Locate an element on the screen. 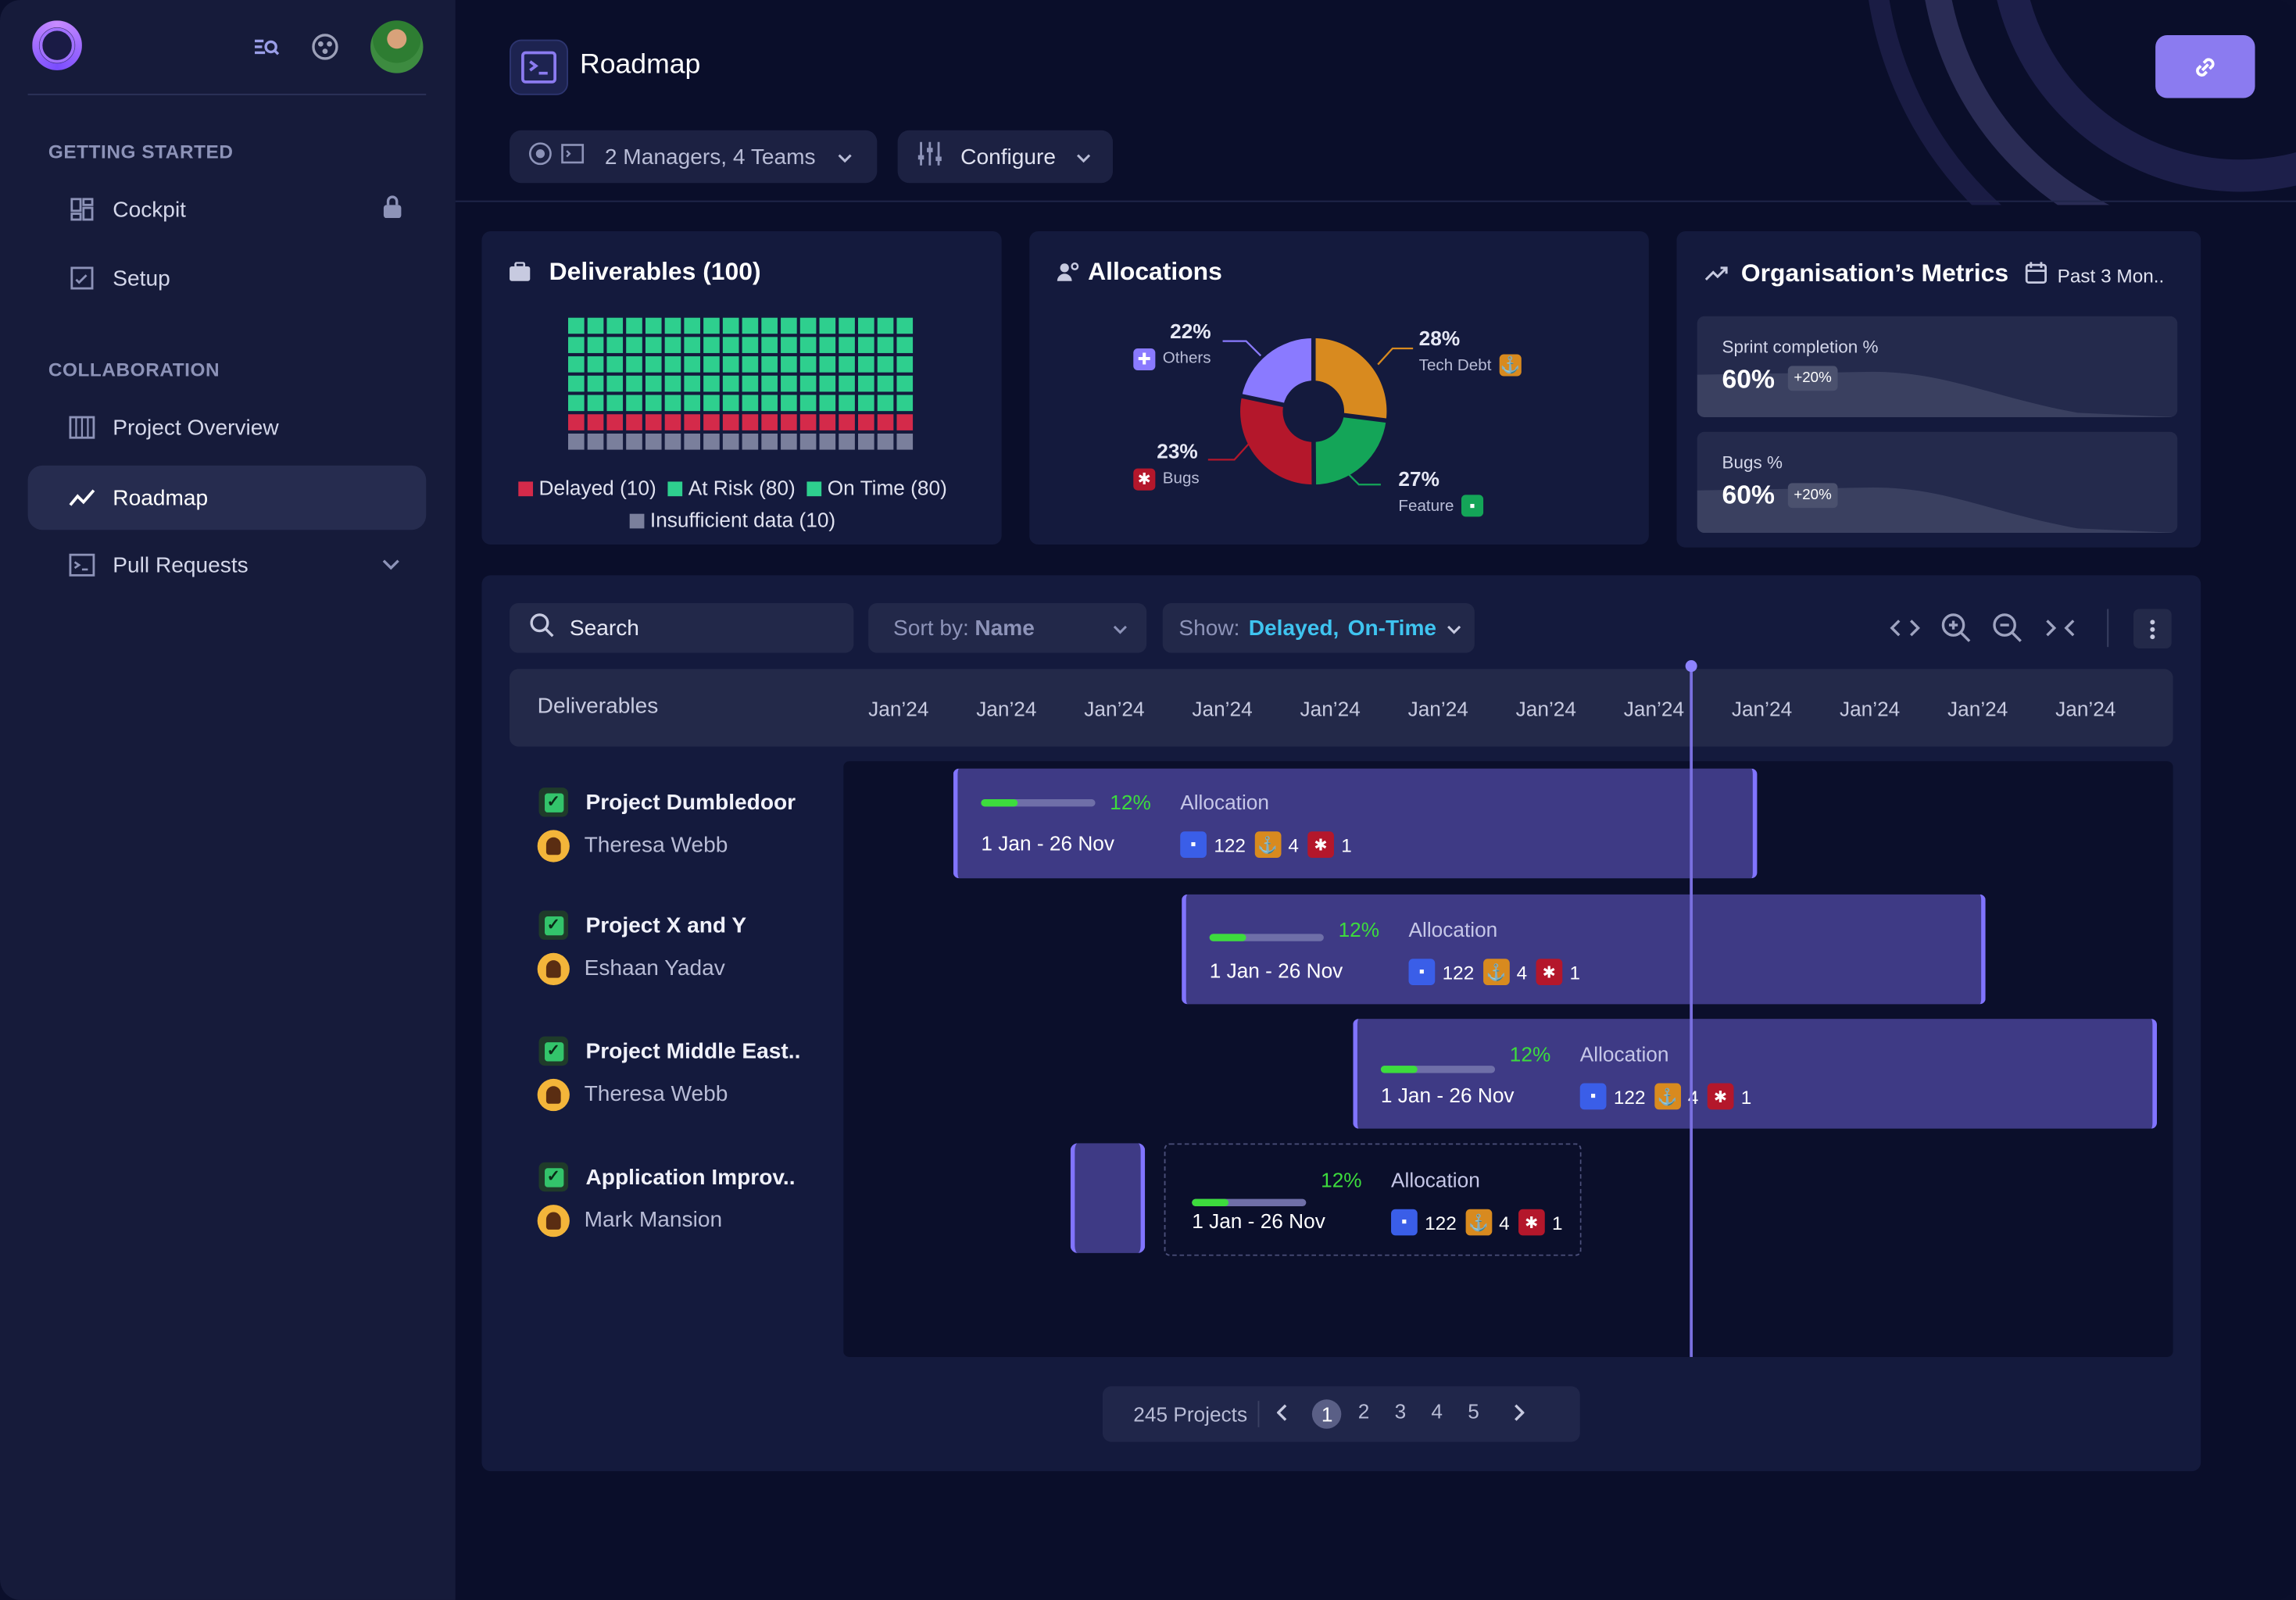 The width and height of the screenshot is (2296, 1600). project-name: Project Dumbledoor is located at coordinates (691, 803).